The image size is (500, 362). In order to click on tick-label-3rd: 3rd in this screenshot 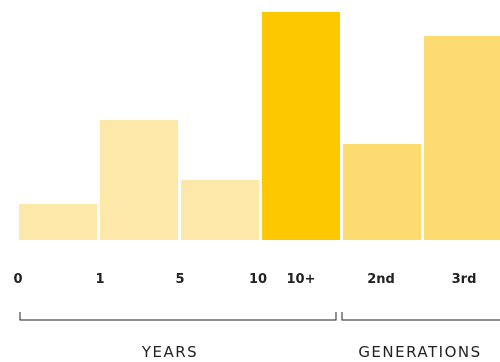, I will do `click(464, 279)`.